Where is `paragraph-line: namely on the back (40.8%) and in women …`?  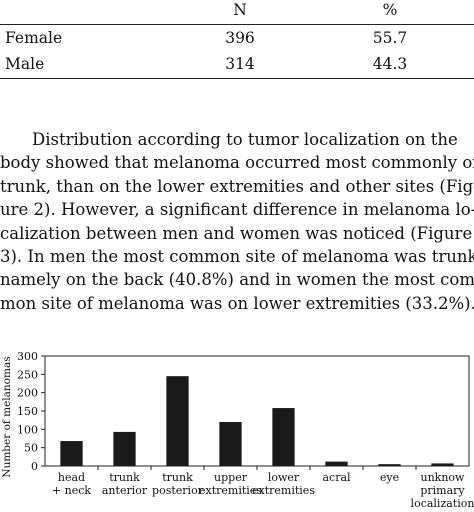
paragraph-line: namely on the back (40.8%) and in women … is located at coordinates (237, 280).